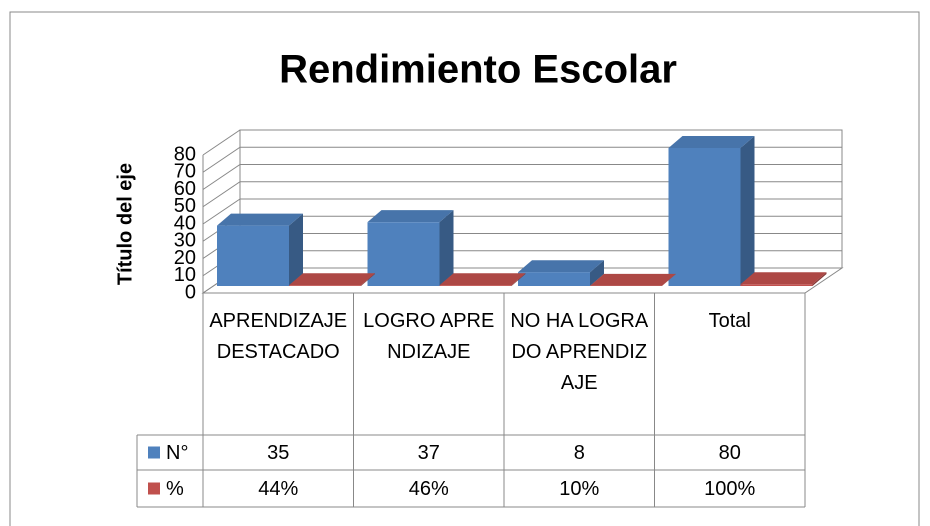 This screenshot has width=930, height=526. What do you see at coordinates (579, 453) in the screenshot?
I see `table-value: 8` at bounding box center [579, 453].